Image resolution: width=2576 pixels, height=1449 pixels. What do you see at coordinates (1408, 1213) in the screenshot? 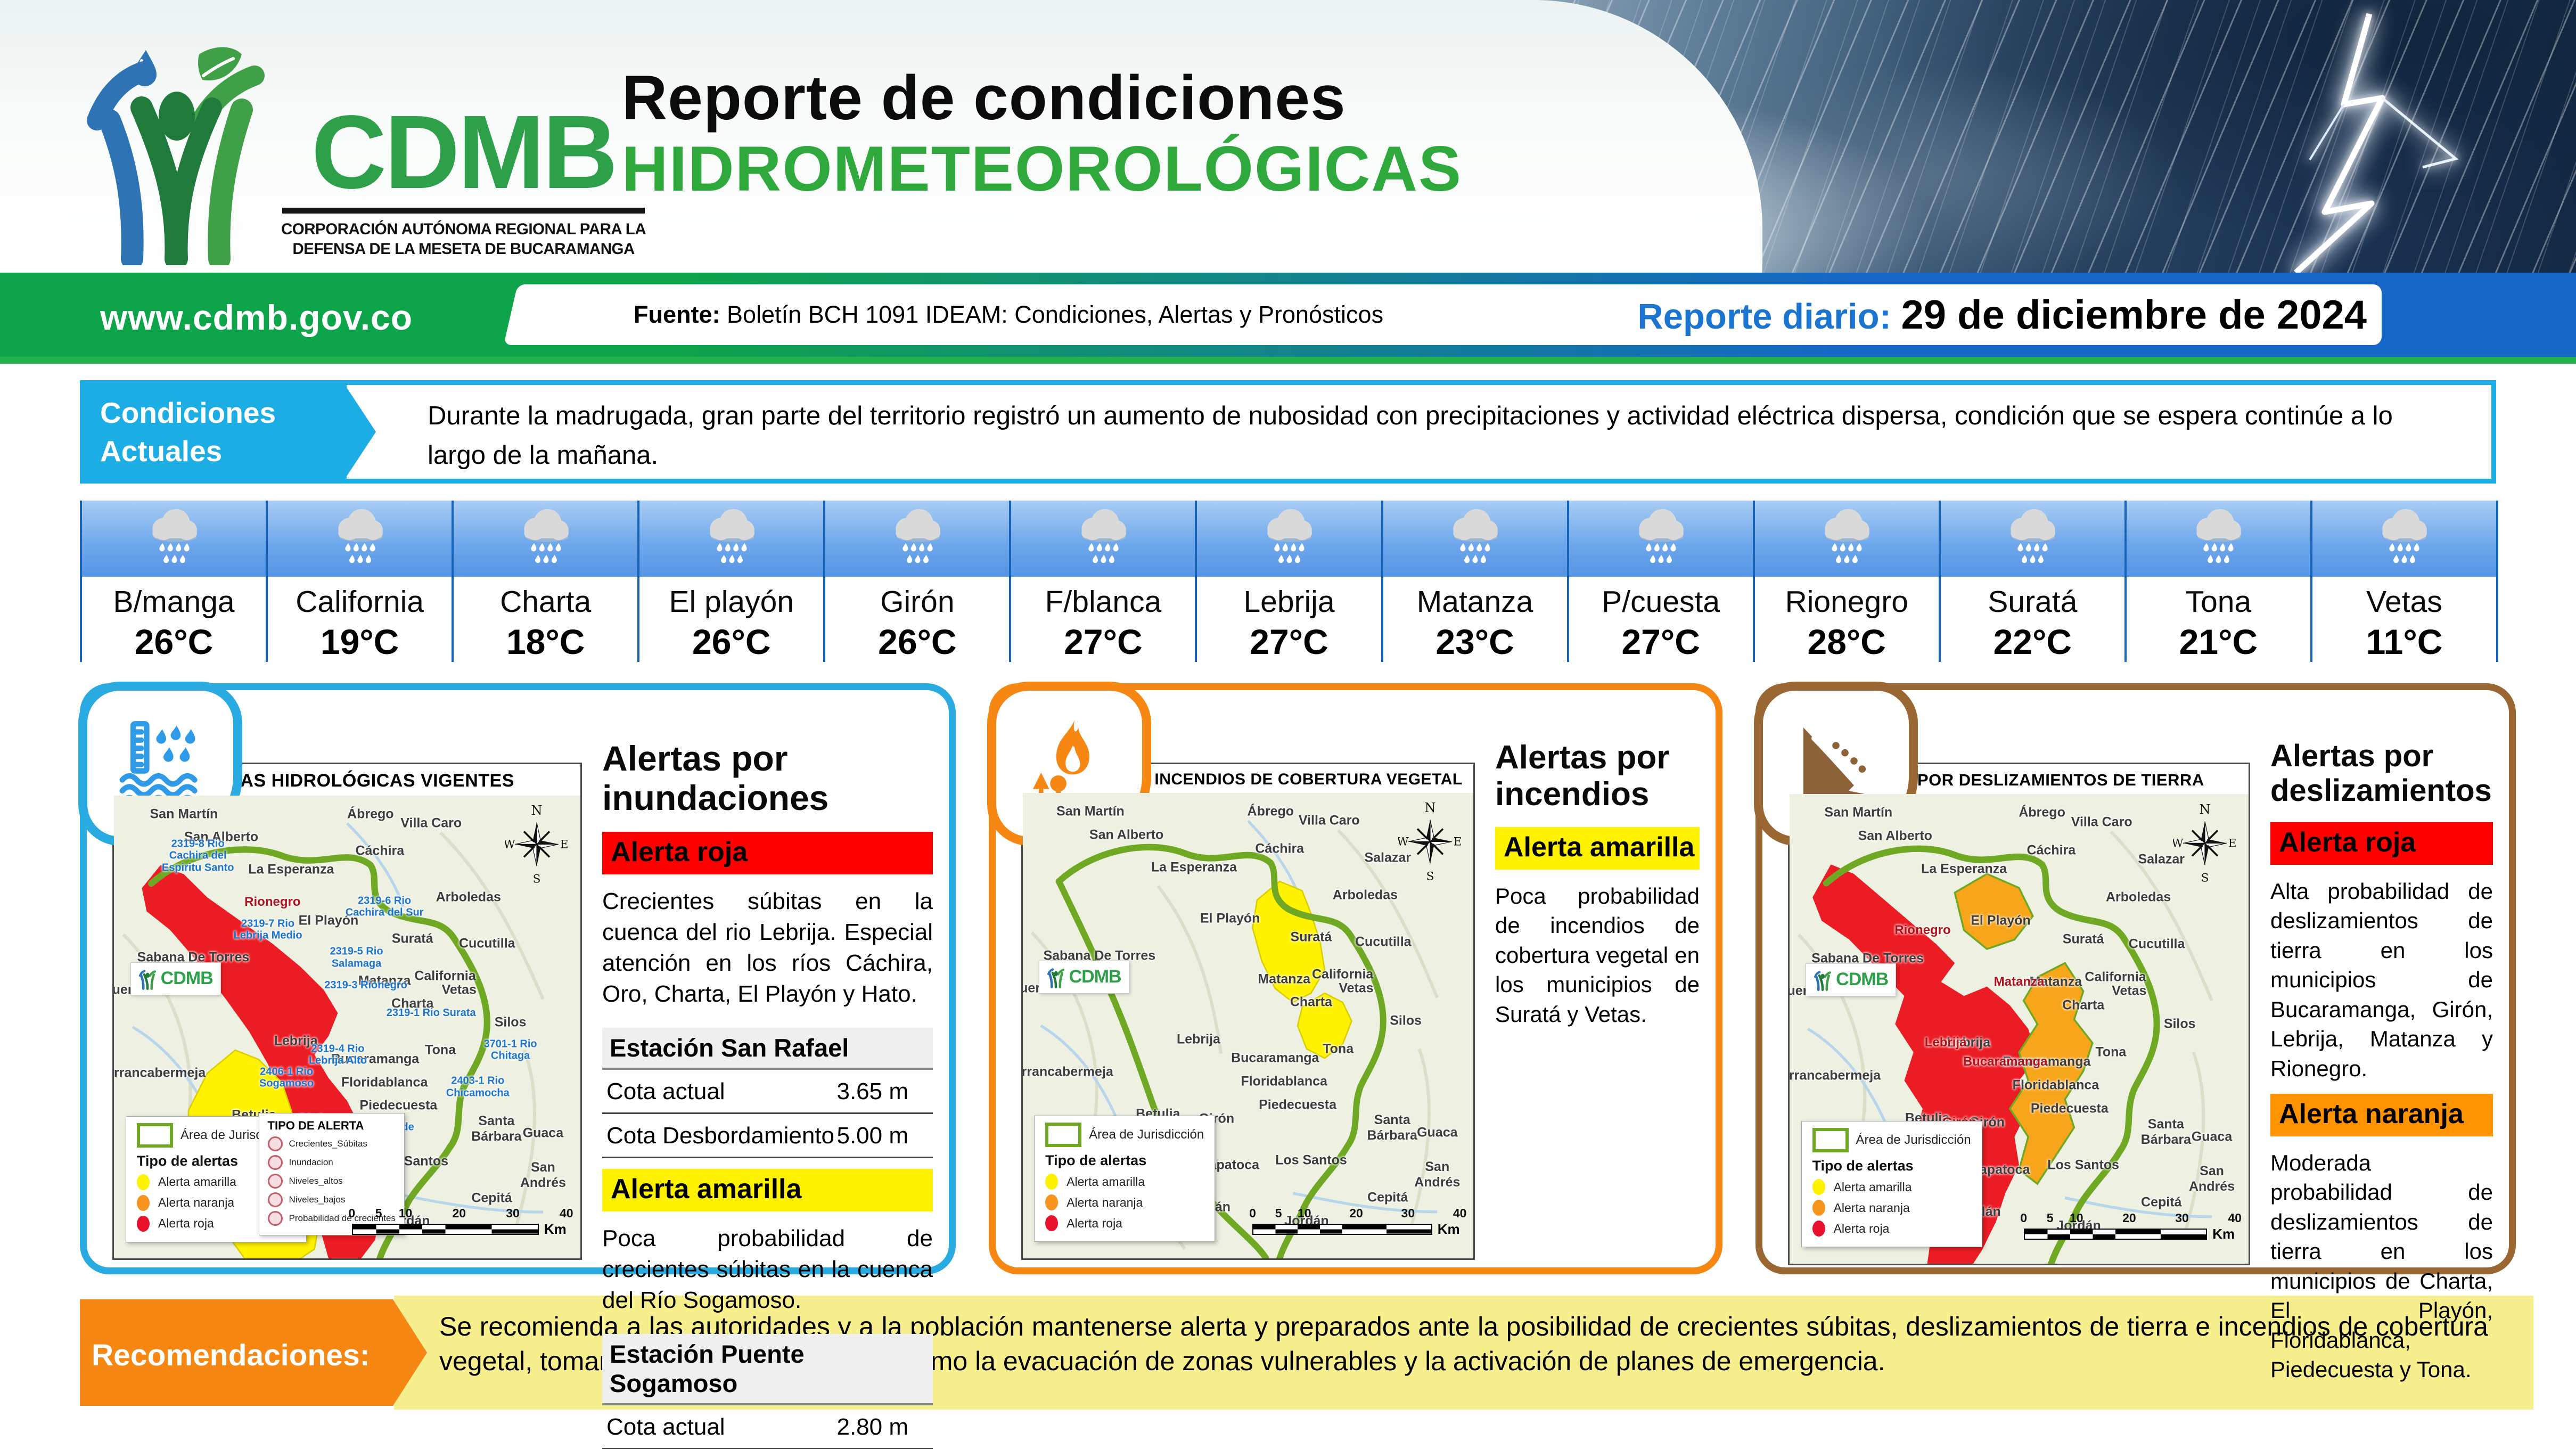
I see `scale-tick: 30` at bounding box center [1408, 1213].